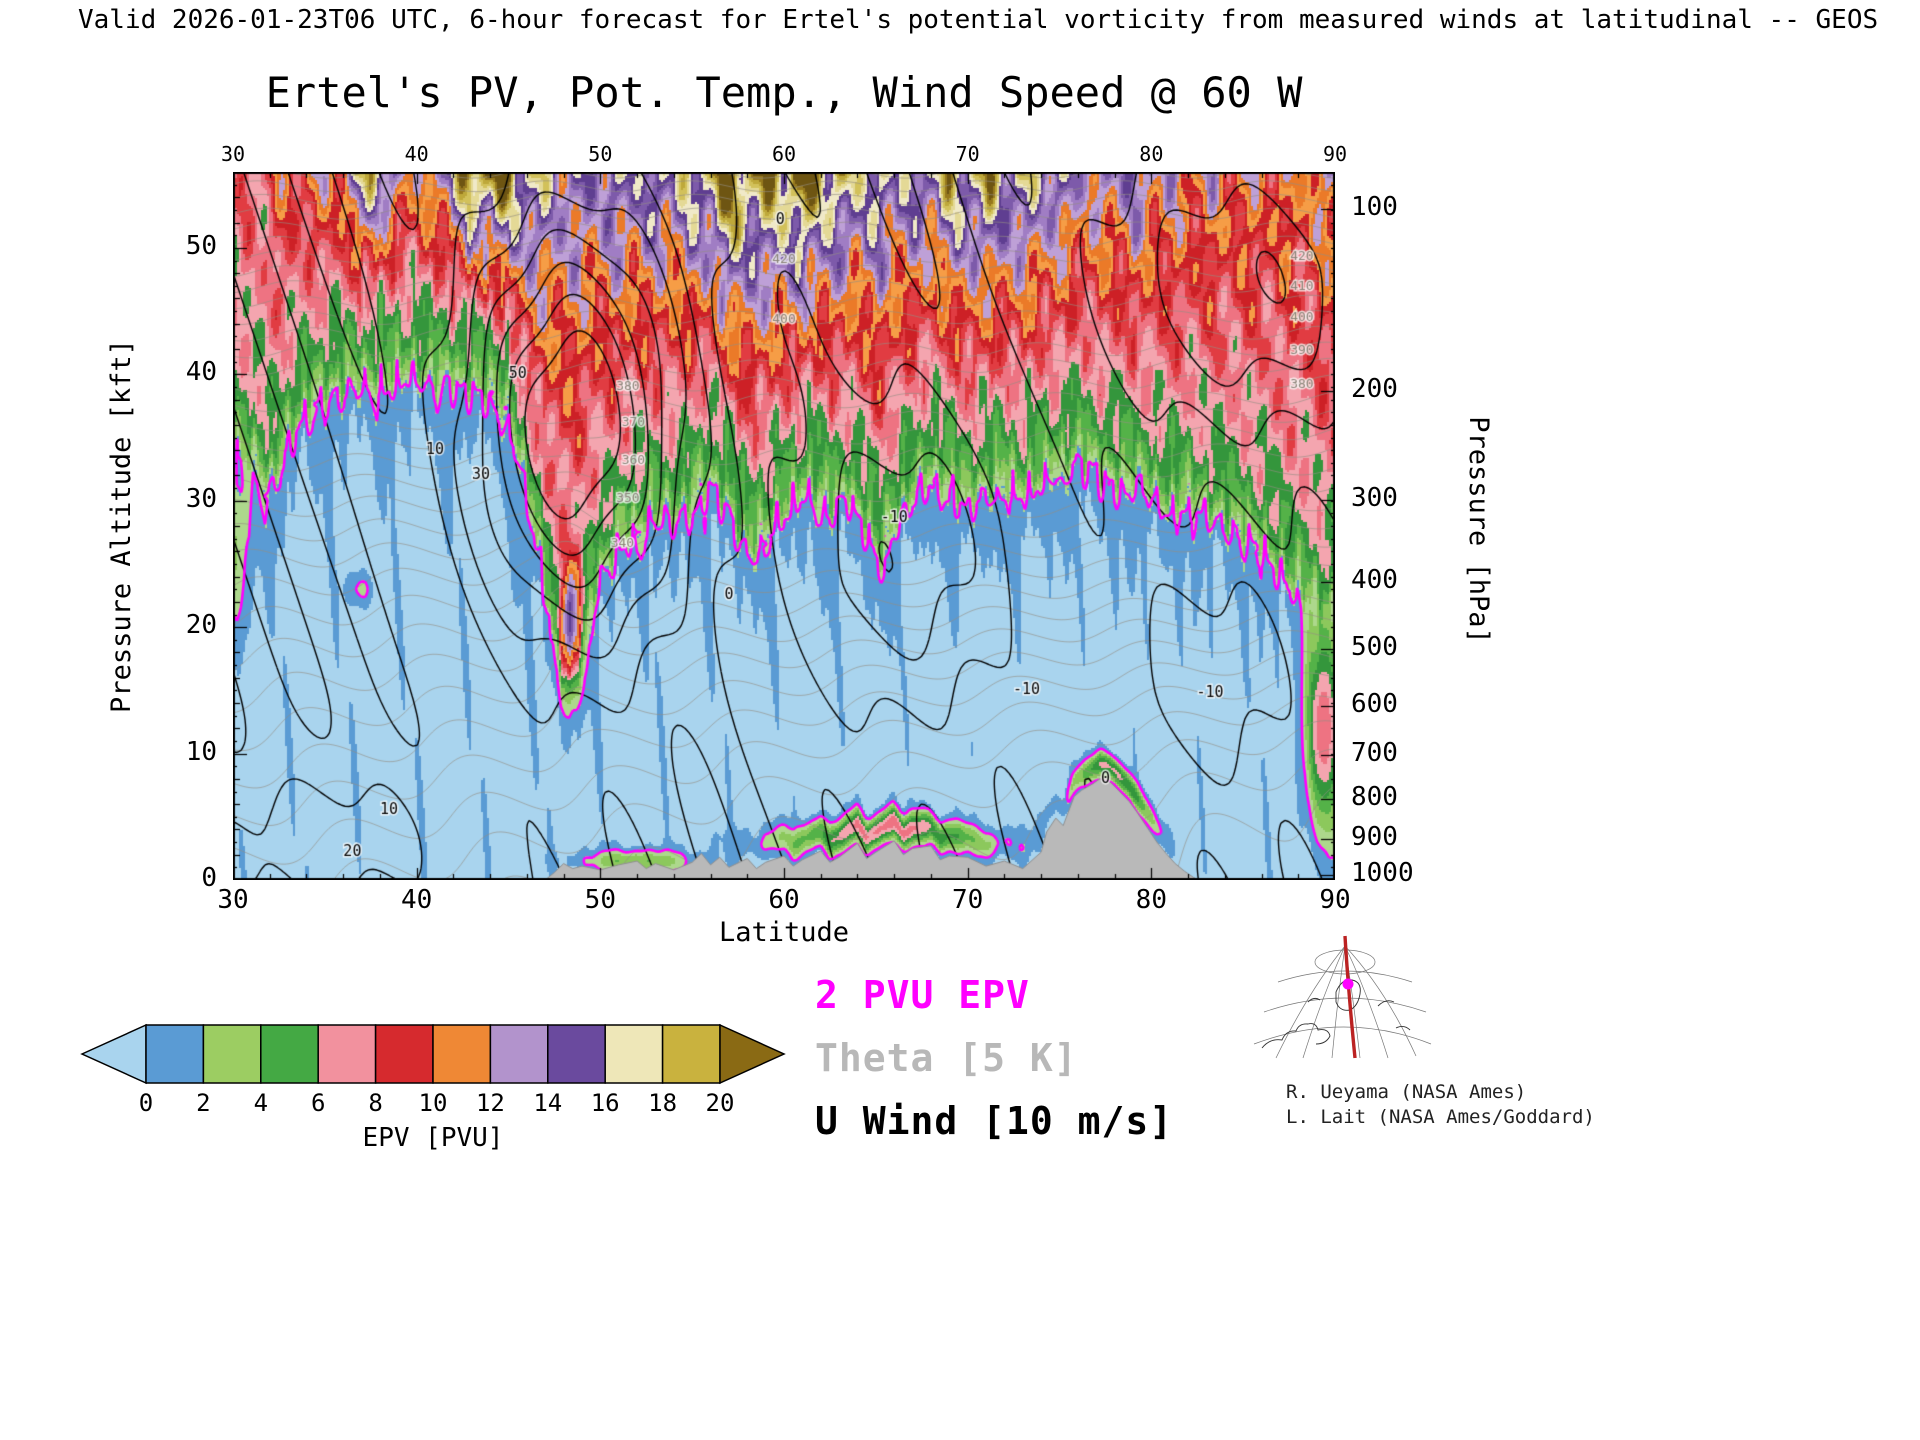 This screenshot has height=1440, width=1920. I want to click on colorbar-tick-label: 4, so click(261, 1103).